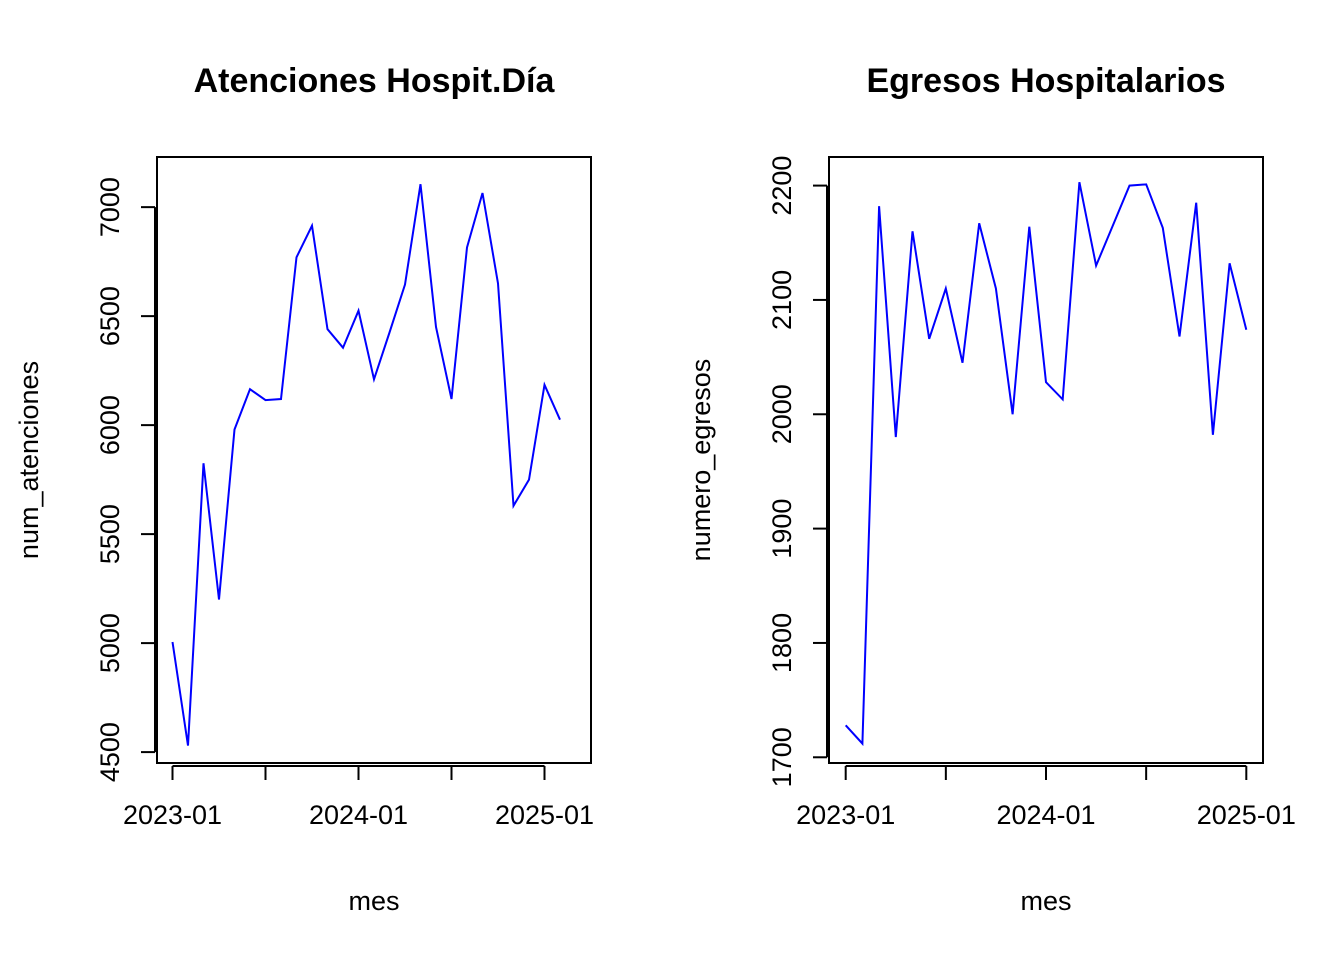 Image resolution: width=1344 pixels, height=960 pixels. Describe the element at coordinates (110, 752) in the screenshot. I see `y-tick-label: 4500` at that location.